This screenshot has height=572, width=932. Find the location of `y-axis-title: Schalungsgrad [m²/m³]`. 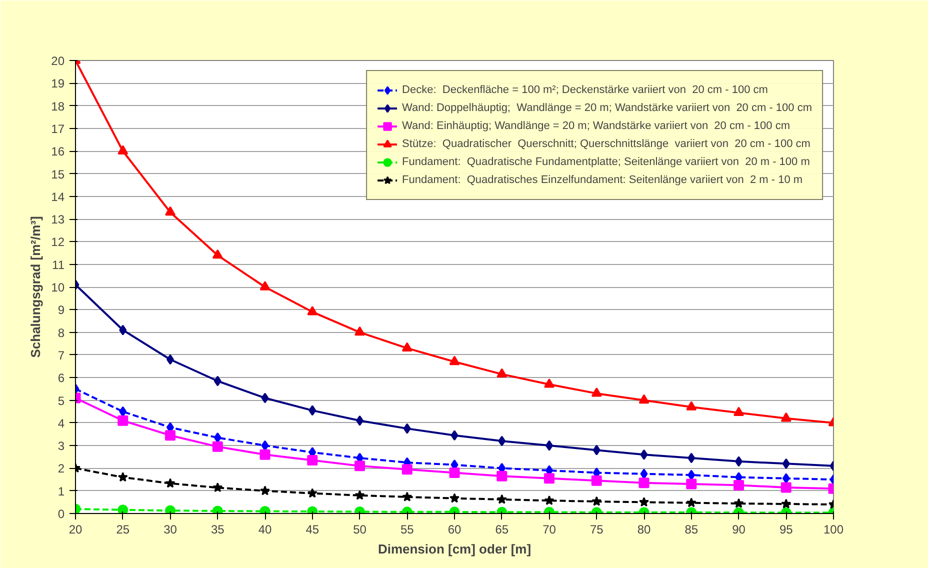

y-axis-title: Schalungsgrad [m²/m³] is located at coordinates (36, 287).